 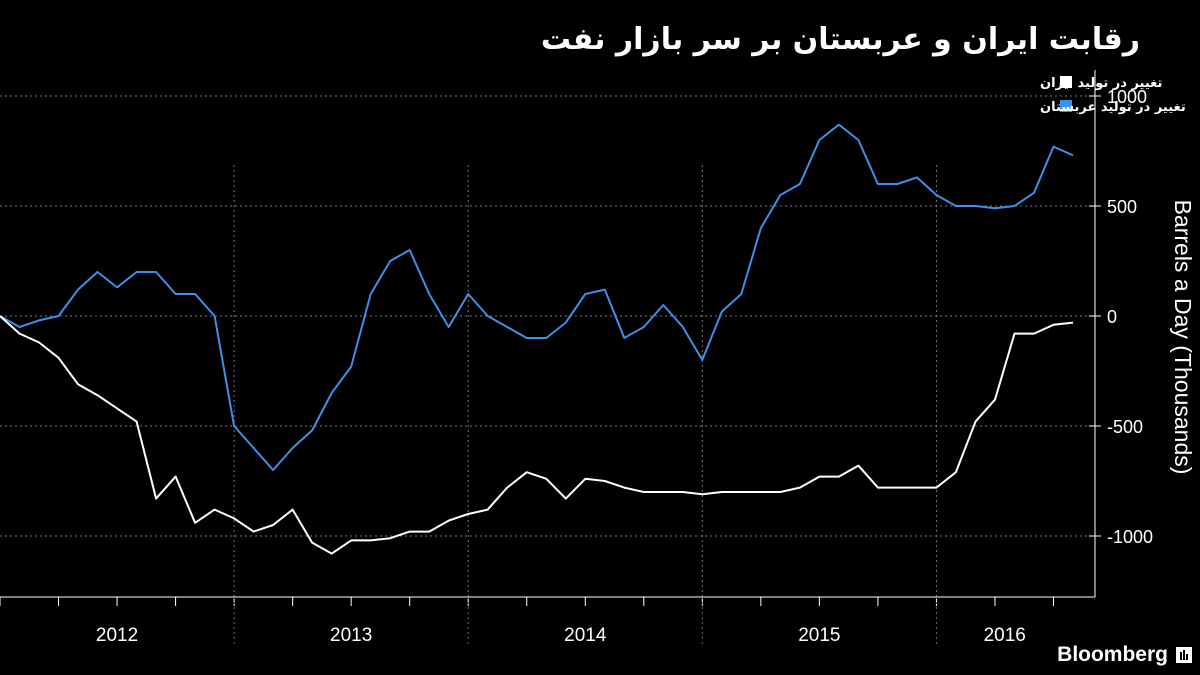 What do you see at coordinates (117, 635) in the screenshot?
I see `x-tick-label: 2012` at bounding box center [117, 635].